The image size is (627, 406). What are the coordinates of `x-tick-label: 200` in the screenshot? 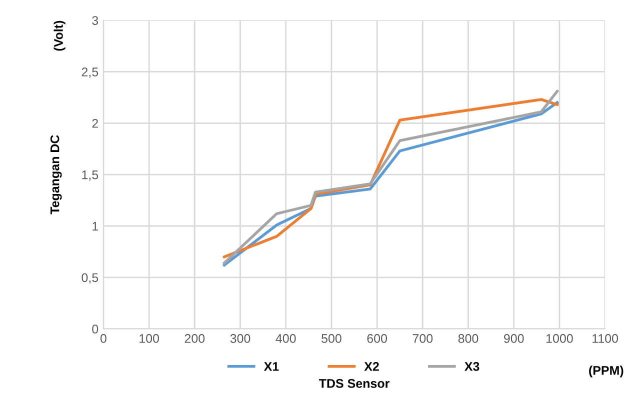 It's located at (194, 338).